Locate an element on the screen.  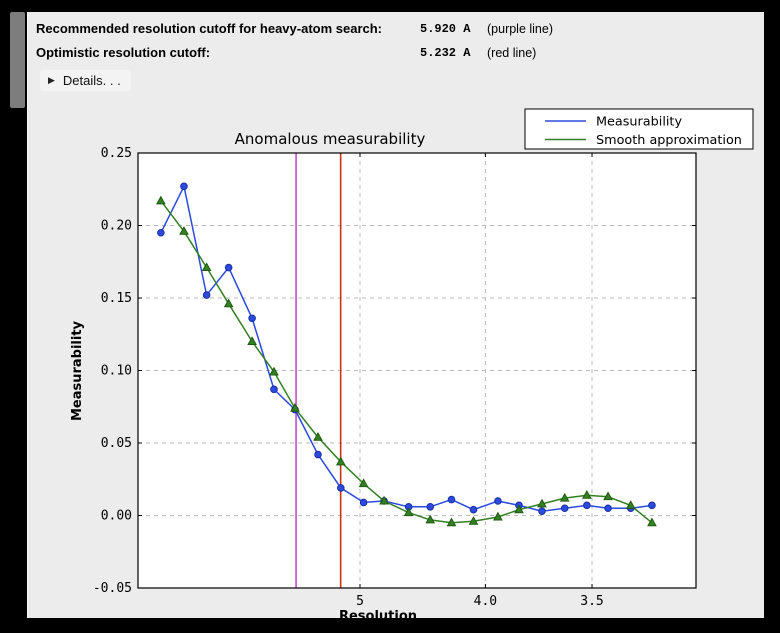
x-axis-label: Resolution is located at coordinates (378, 616).